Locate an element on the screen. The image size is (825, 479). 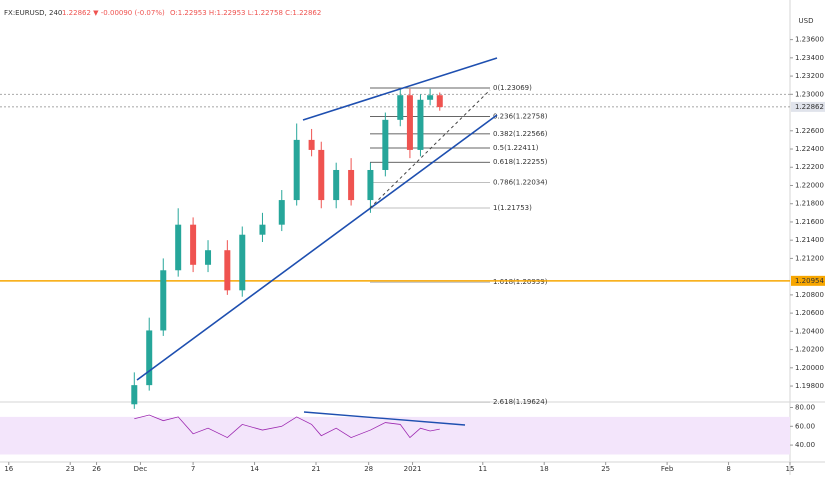
fib-label: 1.618(1.20939) is located at coordinates (520, 282).